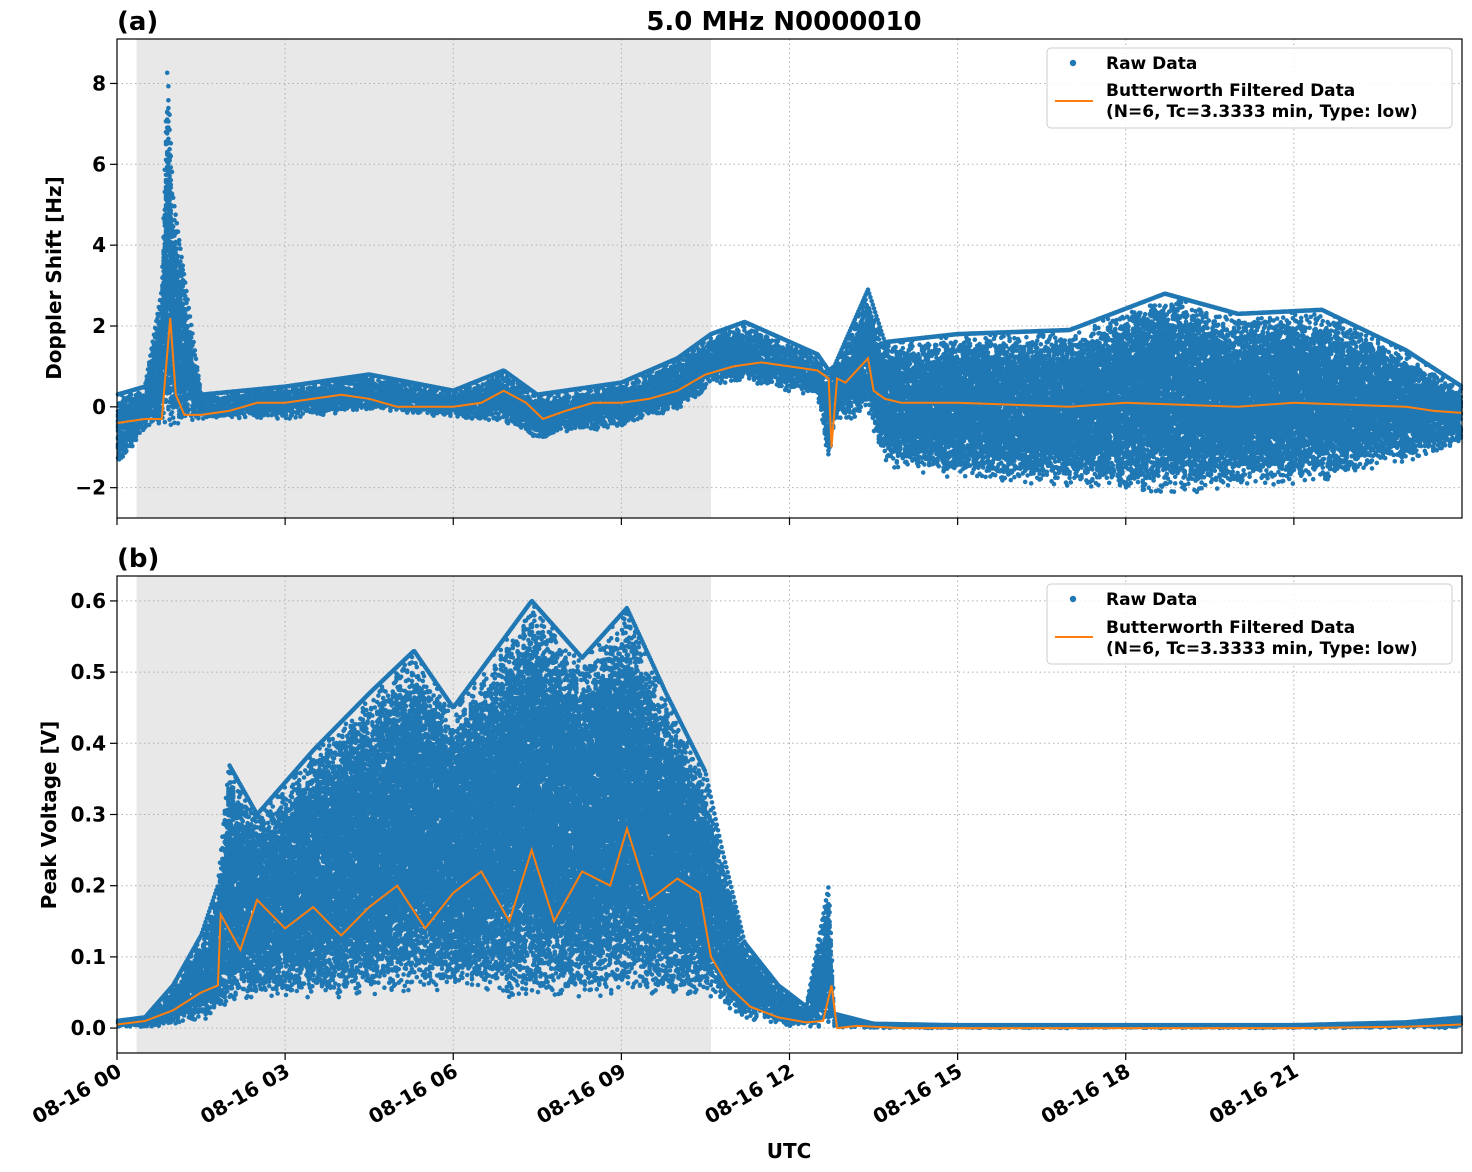 The width and height of the screenshot is (1472, 1172). I want to click on y-tick-label: 6, so click(99, 164).